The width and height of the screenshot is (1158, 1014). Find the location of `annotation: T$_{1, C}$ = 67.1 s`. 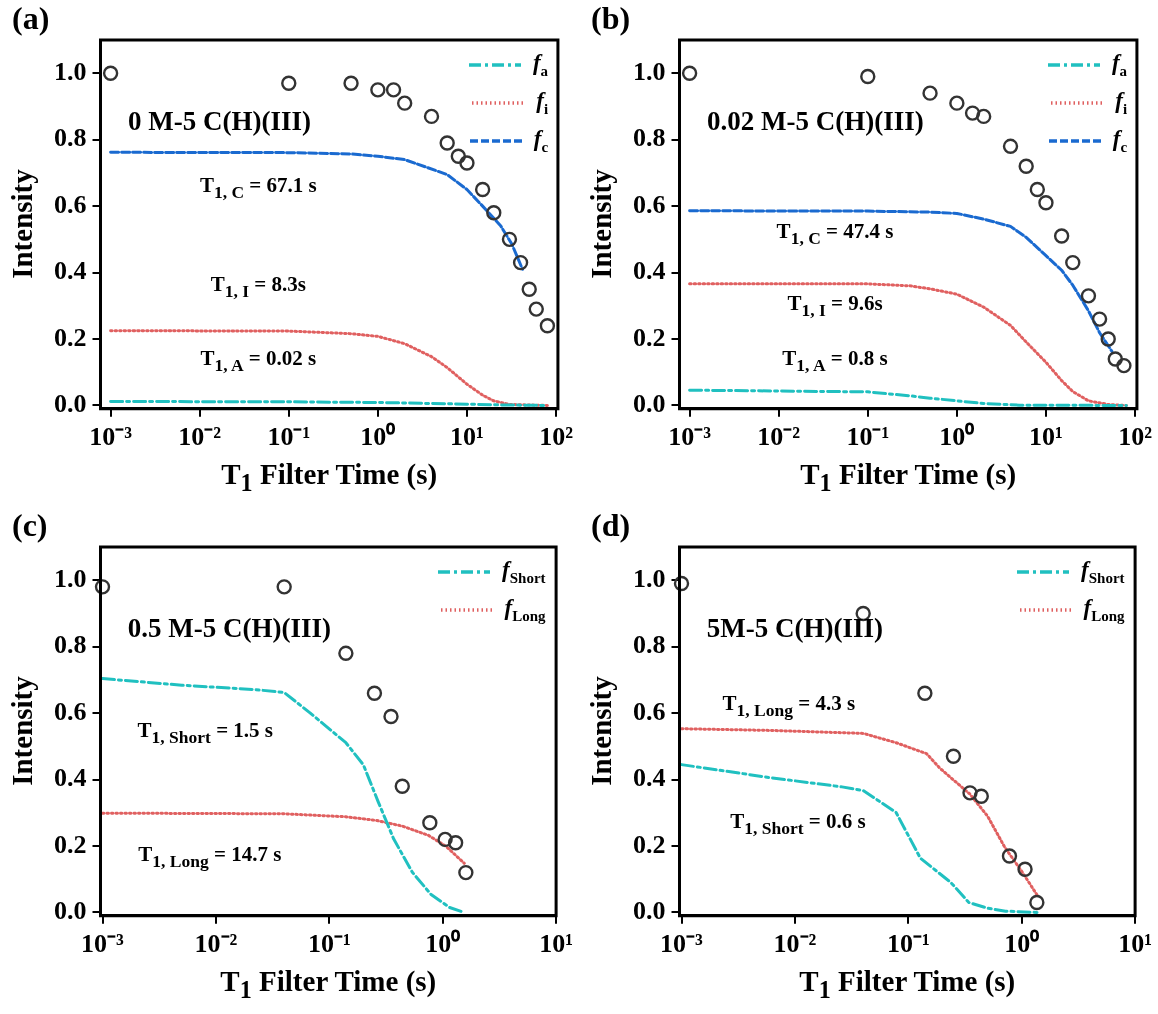

annotation: T$_{1, C}$ = 67.1 s is located at coordinates (258, 187).